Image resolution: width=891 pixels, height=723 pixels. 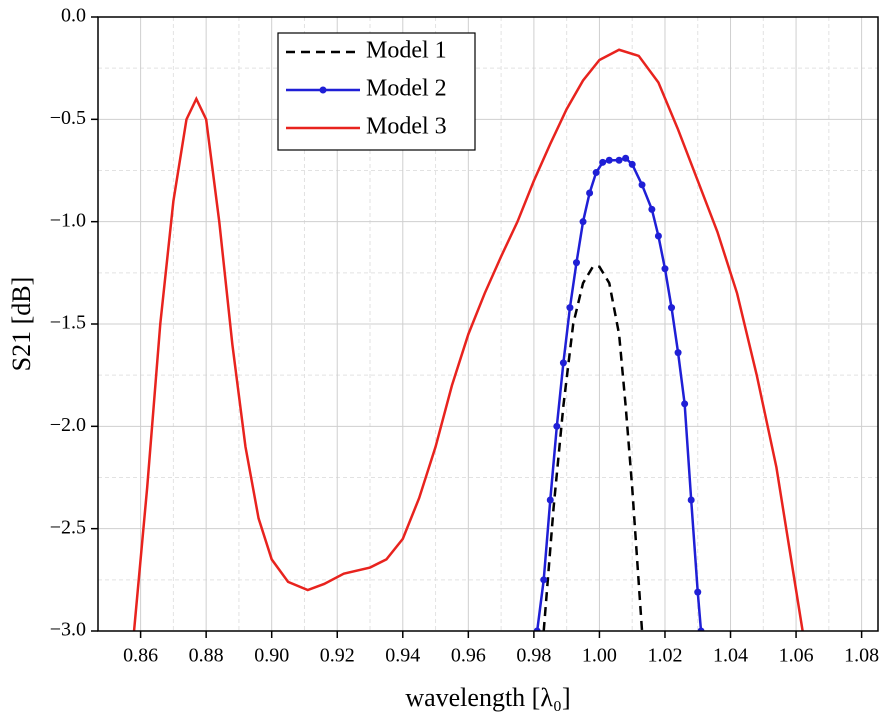 I want to click on y-tick-label: −3.0, so click(x=68, y=630).